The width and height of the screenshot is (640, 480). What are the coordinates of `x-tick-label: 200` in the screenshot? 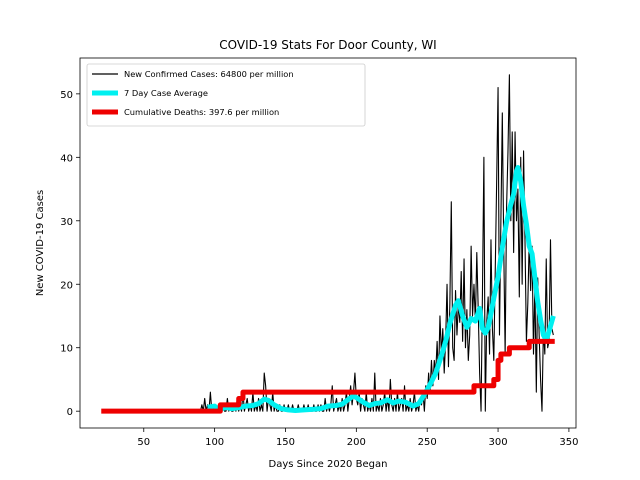 It's located at (356, 442).